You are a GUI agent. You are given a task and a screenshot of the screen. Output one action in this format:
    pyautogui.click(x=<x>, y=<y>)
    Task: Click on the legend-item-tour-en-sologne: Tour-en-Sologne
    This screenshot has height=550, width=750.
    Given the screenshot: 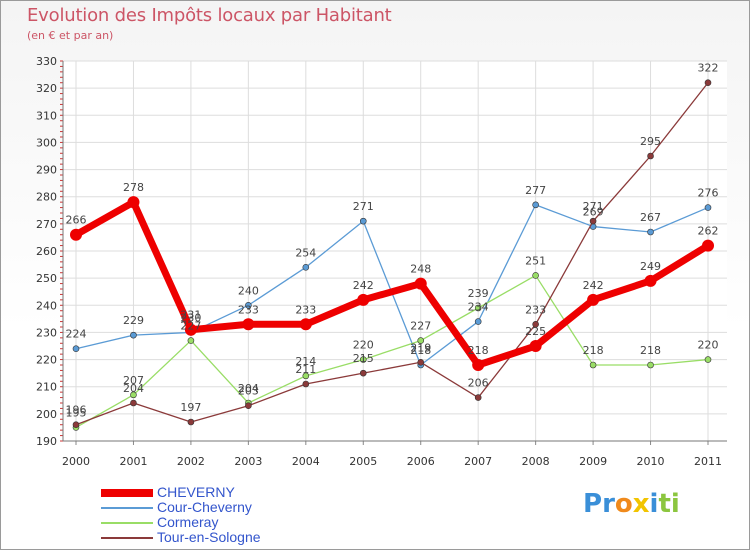 What is the action you would take?
    pyautogui.click(x=181, y=537)
    